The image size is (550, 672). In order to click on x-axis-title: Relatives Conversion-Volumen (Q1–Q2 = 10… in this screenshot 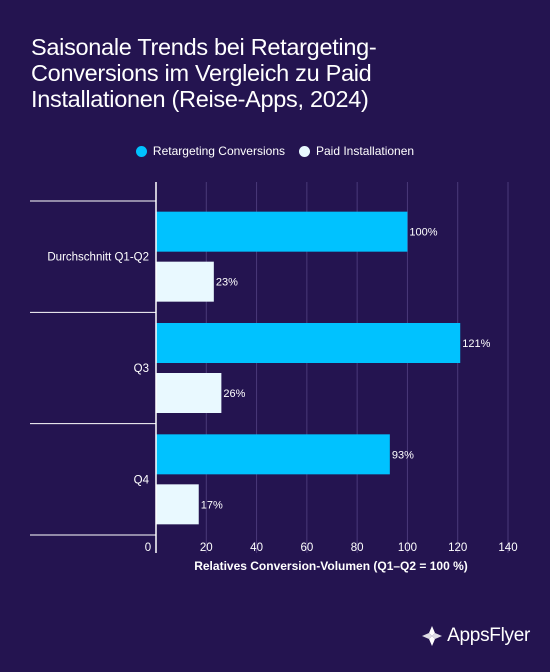, I will do `click(331, 566)`.